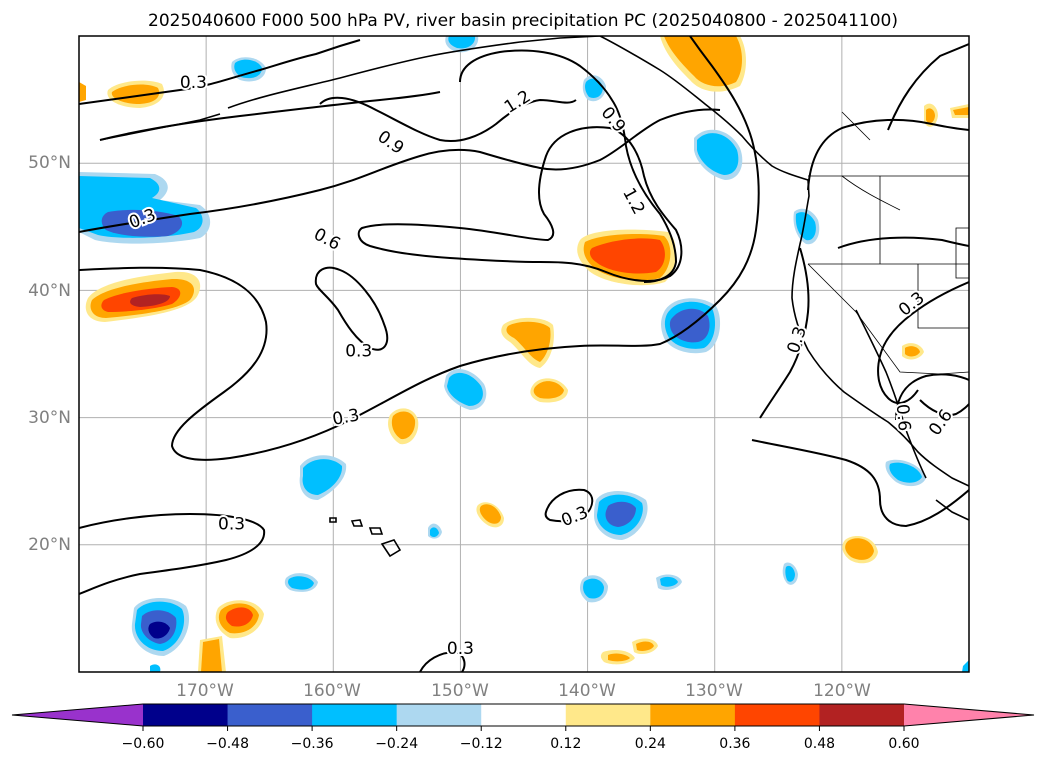 The height and width of the screenshot is (765, 1047). Describe the element at coordinates (77, 715) in the screenshot. I see `colorbar-extend-min` at that location.